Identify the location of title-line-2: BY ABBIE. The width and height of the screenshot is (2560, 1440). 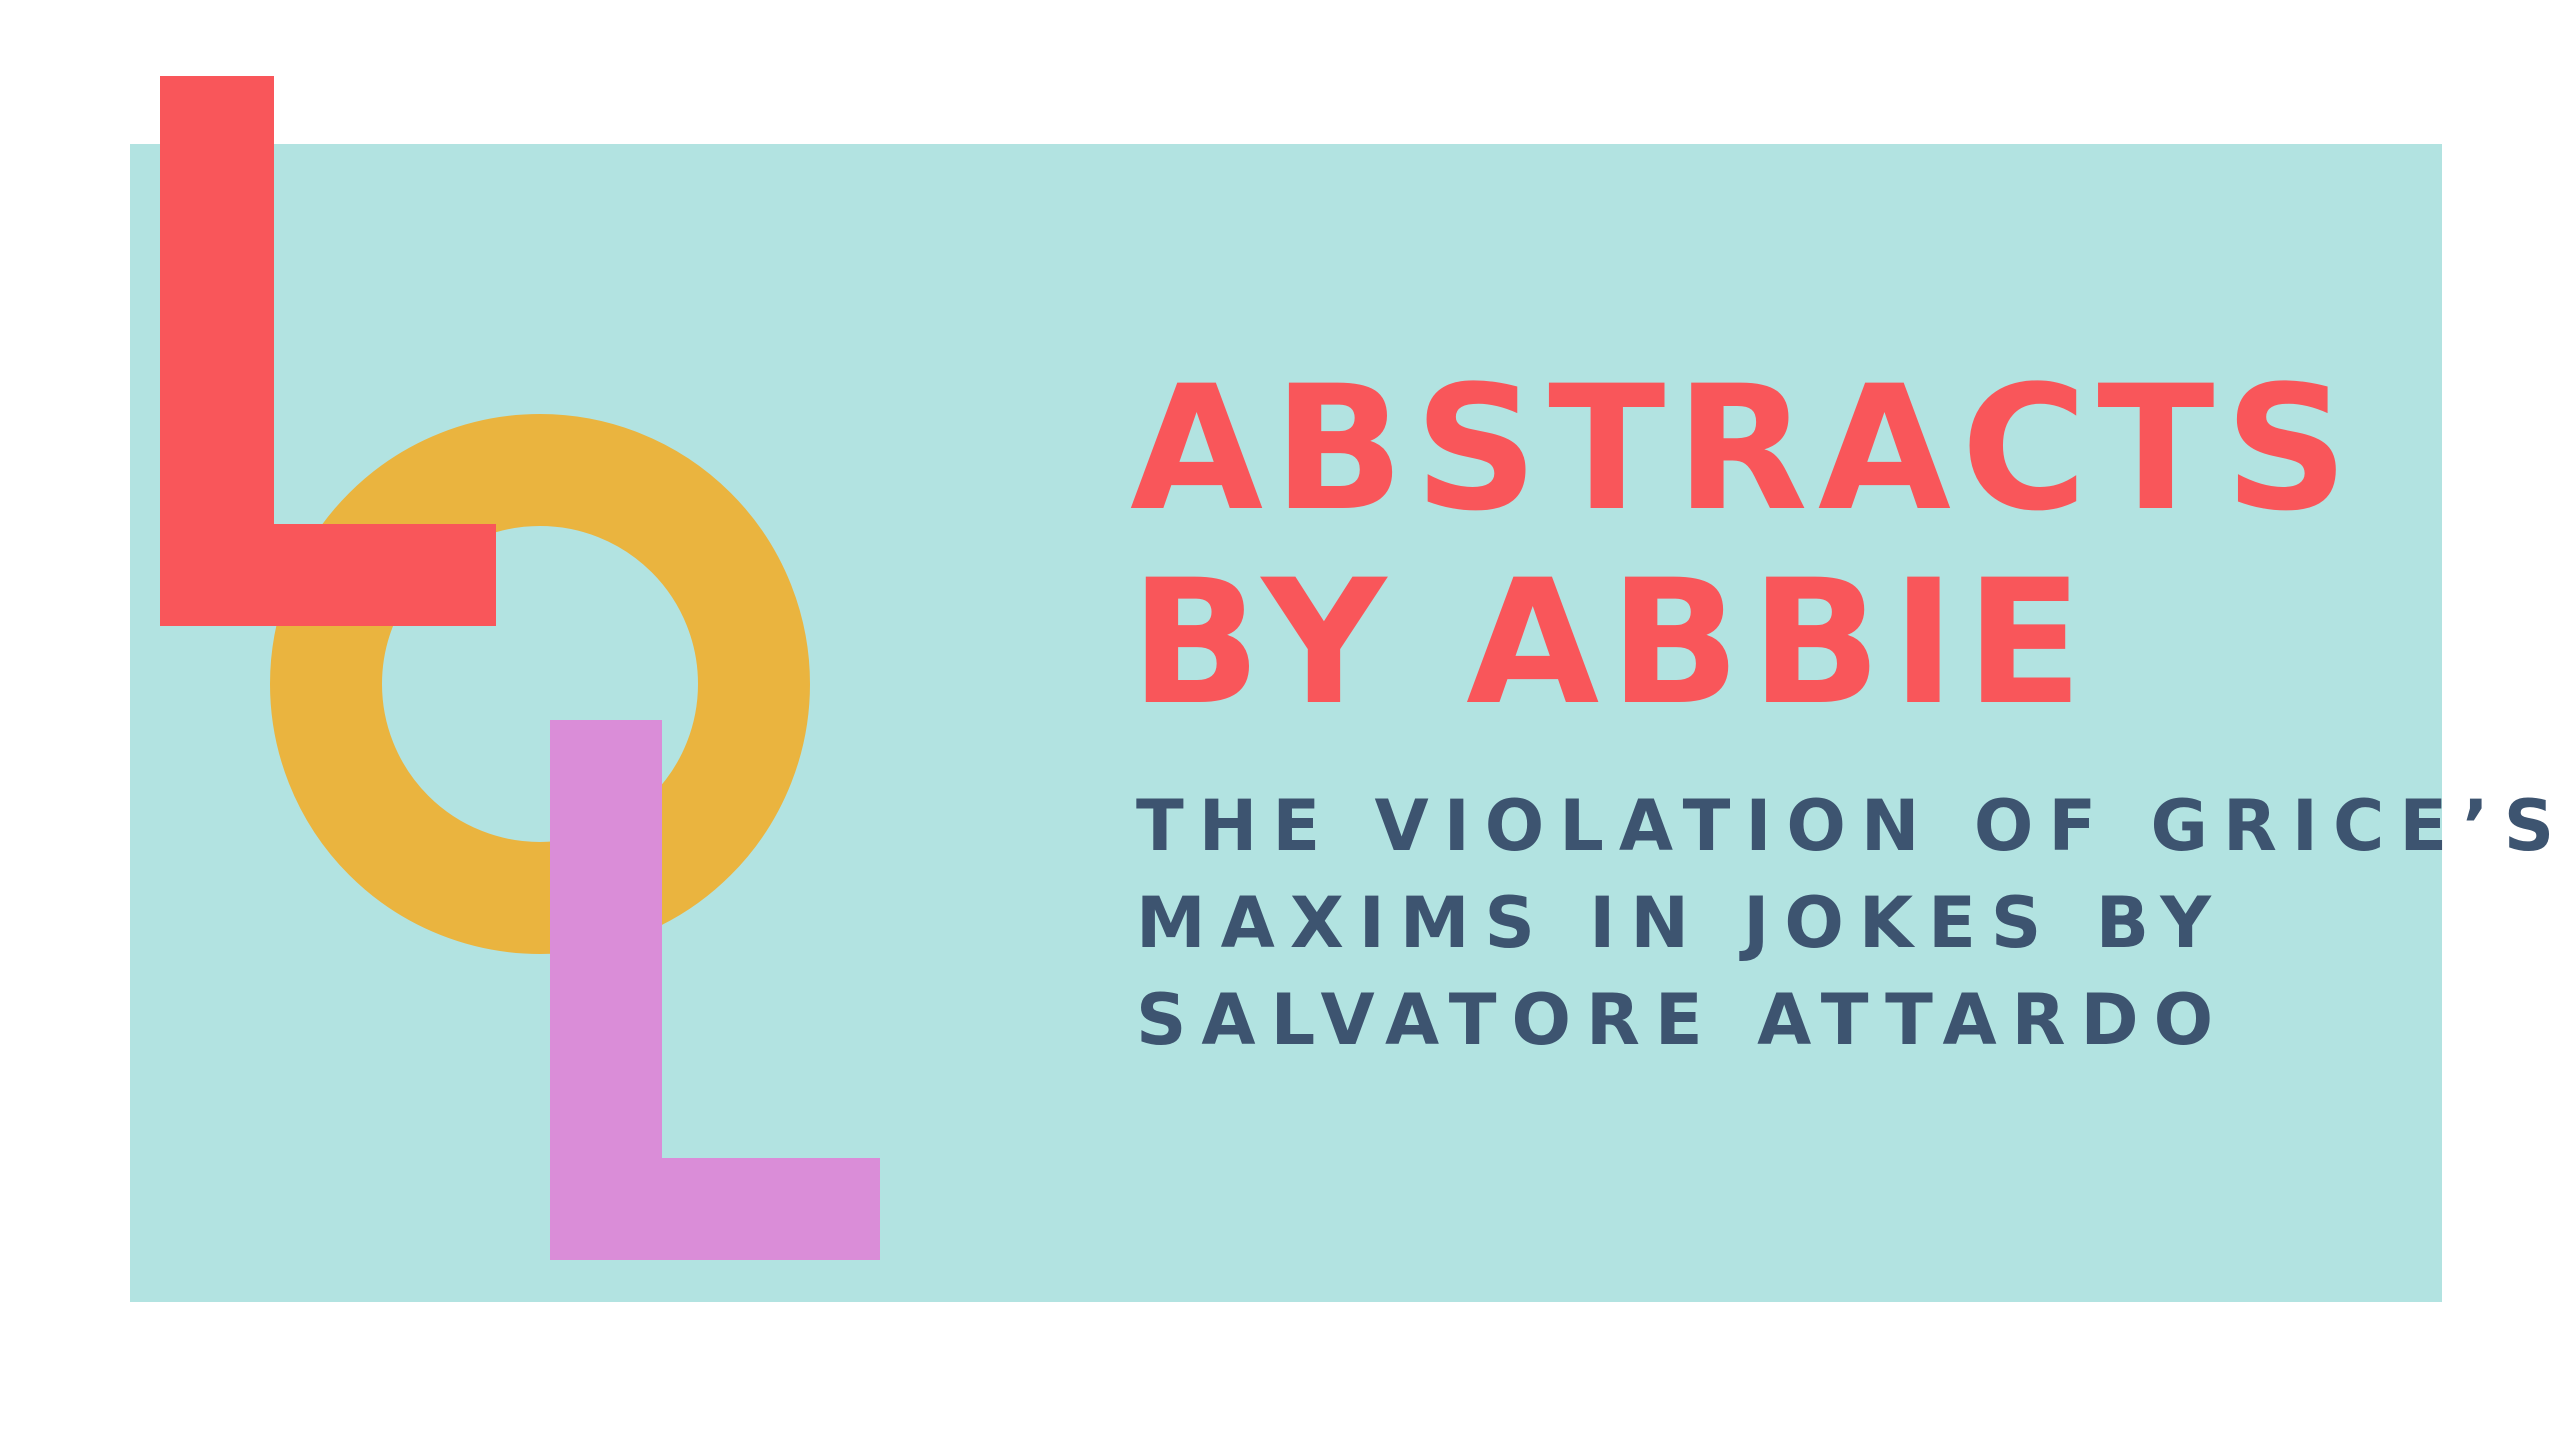
(1611, 642).